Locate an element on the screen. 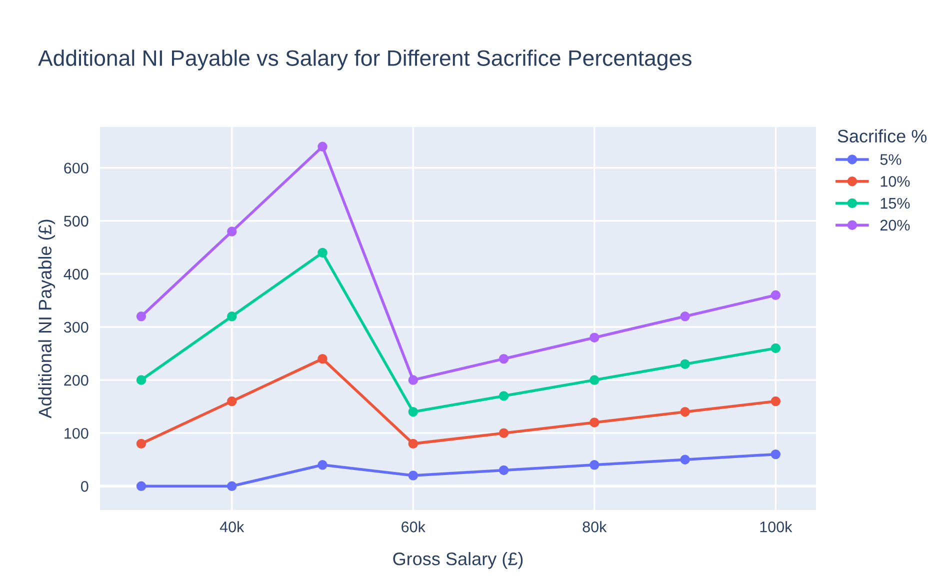 The width and height of the screenshot is (946, 582). y-tick-label: 500 is located at coordinates (76, 221).